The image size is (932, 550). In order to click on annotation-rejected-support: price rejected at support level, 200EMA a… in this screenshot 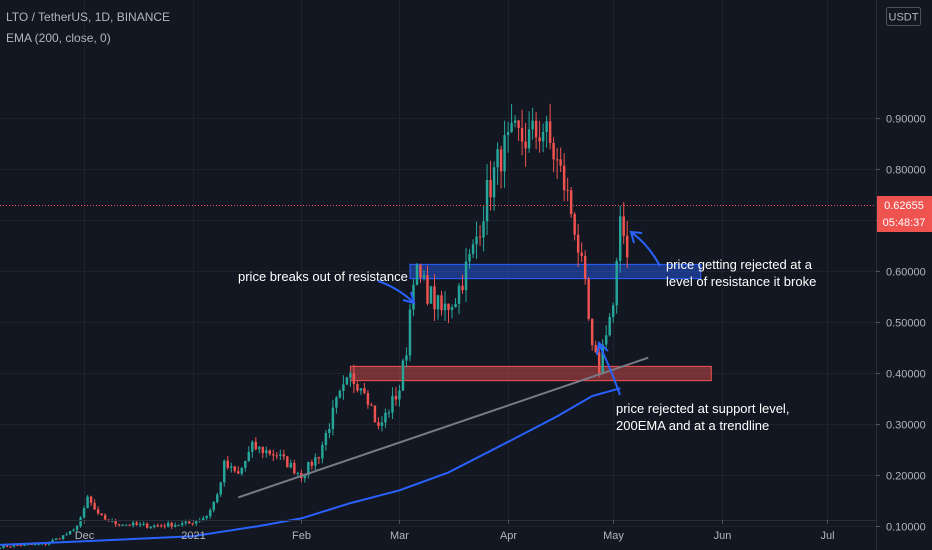, I will do `click(702, 417)`.